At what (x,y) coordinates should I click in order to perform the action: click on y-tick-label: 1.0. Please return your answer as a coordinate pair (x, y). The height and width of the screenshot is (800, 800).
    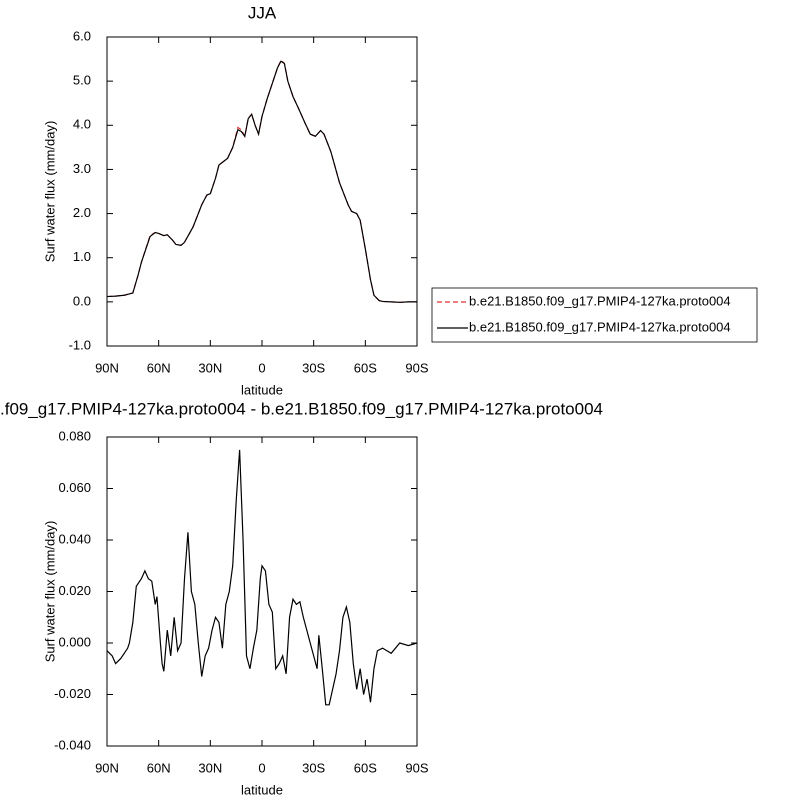
    Looking at the image, I should click on (82, 256).